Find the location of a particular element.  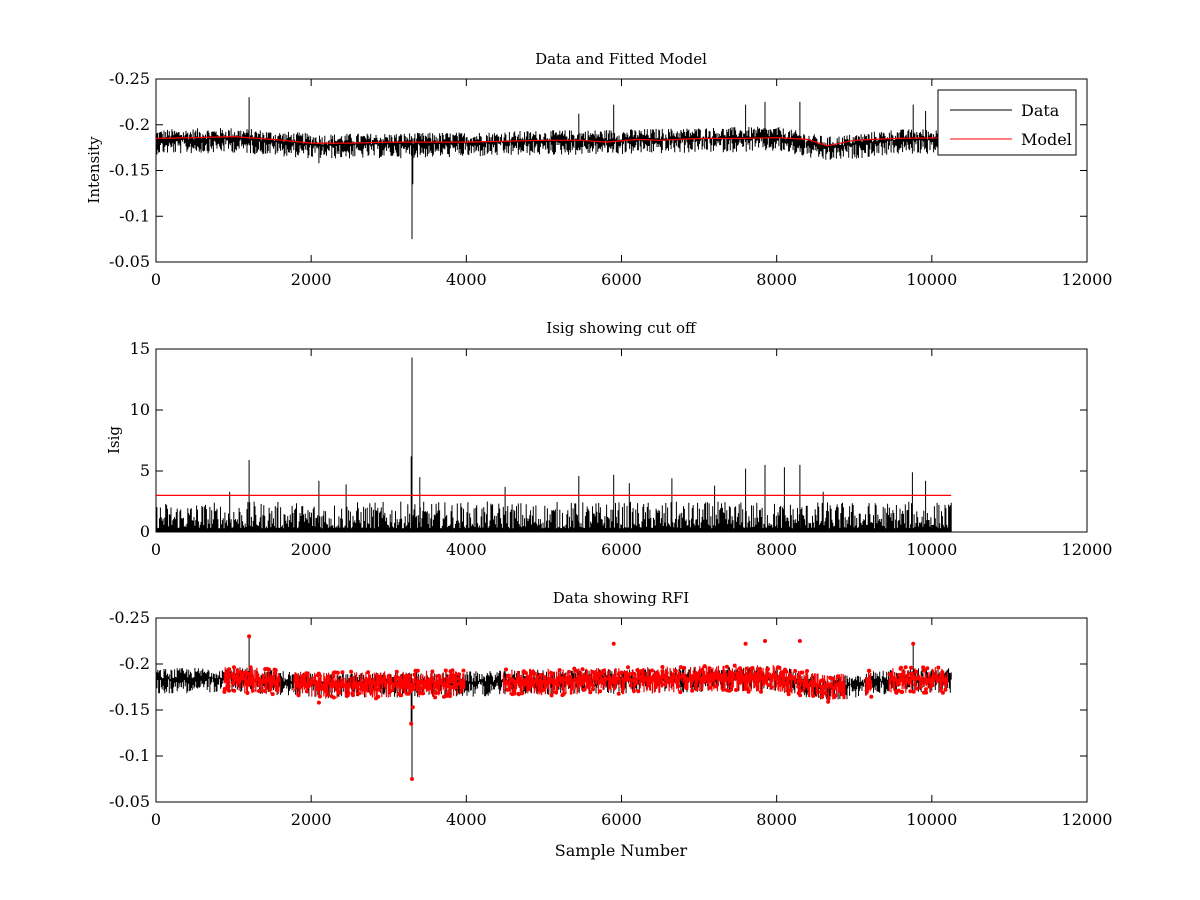

x-tick-label: 4000 is located at coordinates (466, 279).